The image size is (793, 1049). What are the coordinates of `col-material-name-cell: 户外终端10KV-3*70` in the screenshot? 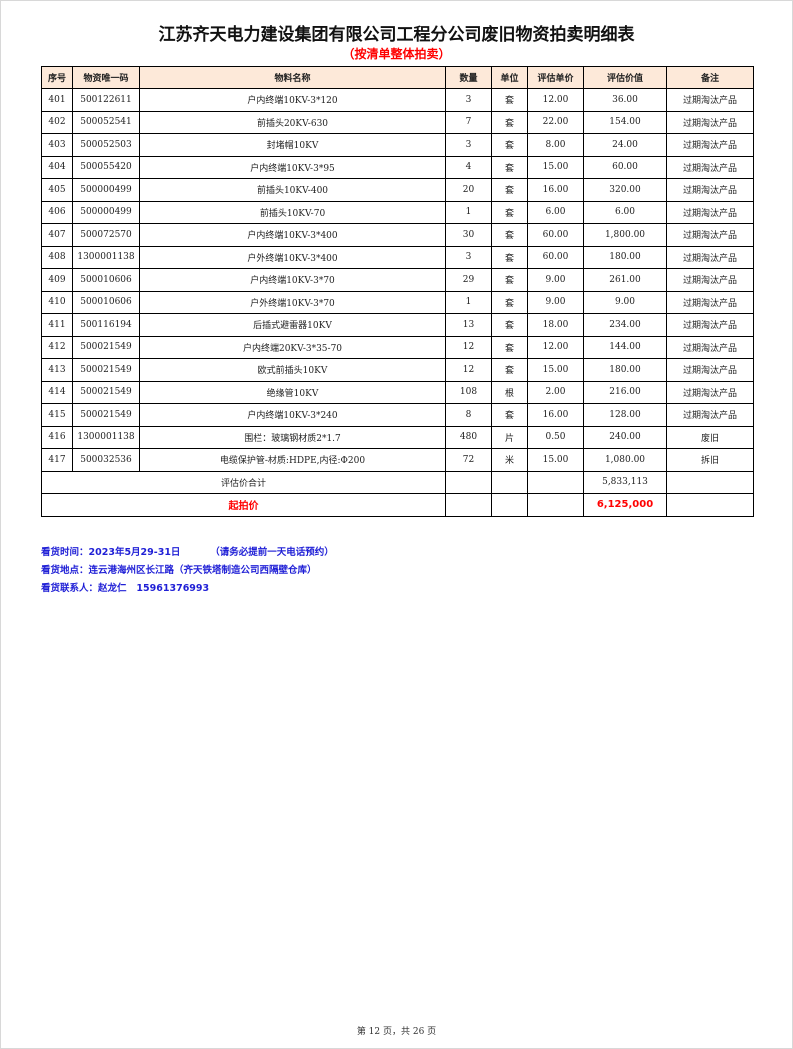 It's located at (292, 302).